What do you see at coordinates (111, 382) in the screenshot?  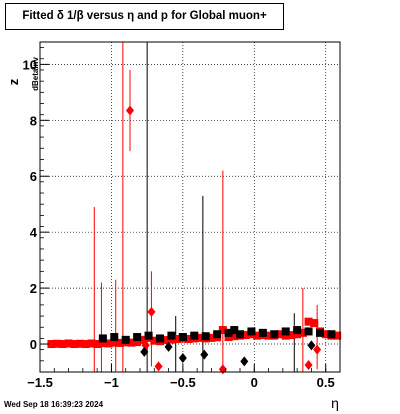 I see `x-tick-label: −1` at bounding box center [111, 382].